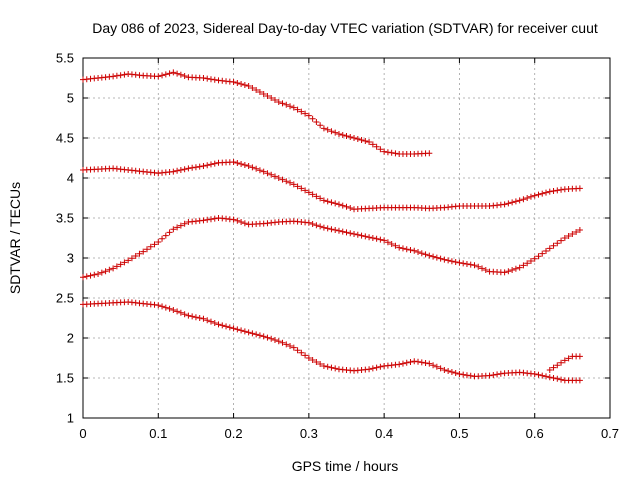 The height and width of the screenshot is (480, 640). What do you see at coordinates (384, 433) in the screenshot?
I see `x-tick-label: 0.4` at bounding box center [384, 433].